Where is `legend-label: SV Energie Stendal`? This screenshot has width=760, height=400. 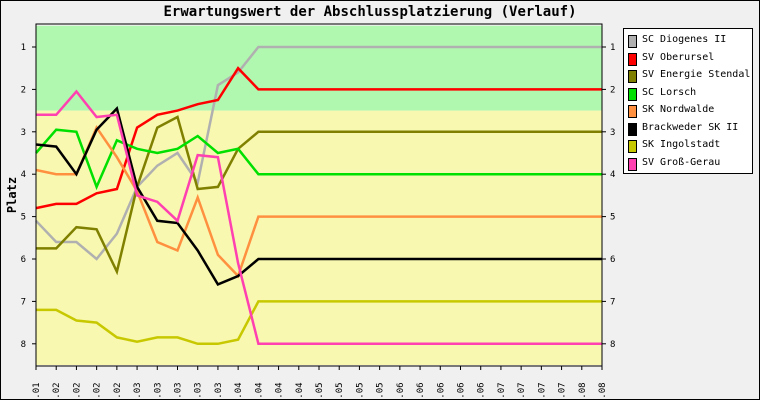
legend-label: SV Energie Stendal is located at coordinates (696, 74).